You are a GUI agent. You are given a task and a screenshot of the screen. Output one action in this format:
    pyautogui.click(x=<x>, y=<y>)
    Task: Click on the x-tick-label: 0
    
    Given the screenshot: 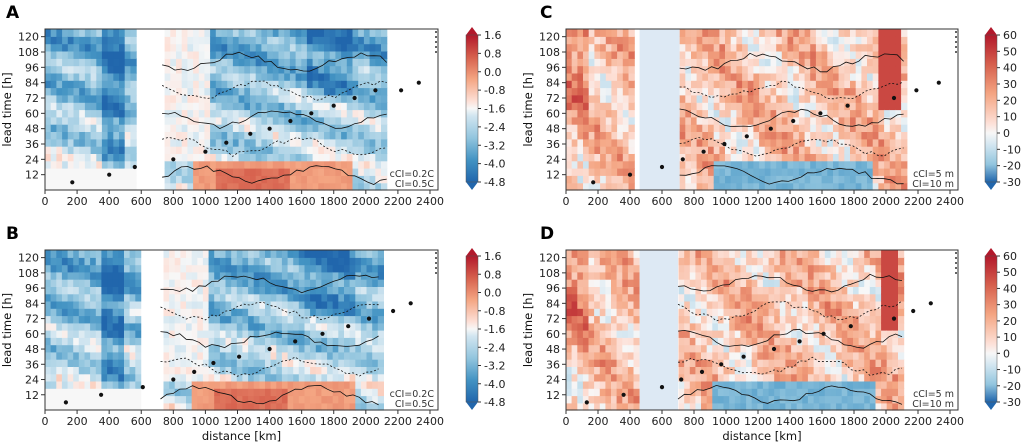 What is the action you would take?
    pyautogui.click(x=45, y=421)
    